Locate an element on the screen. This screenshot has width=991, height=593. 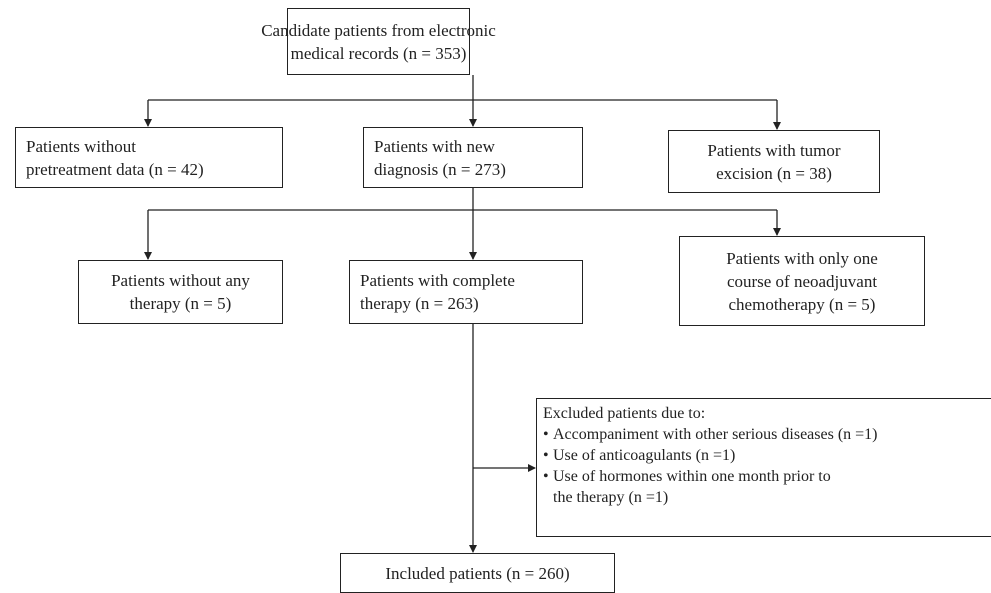
text-line: Included patients (n = 260) is located at coordinates (477, 573).